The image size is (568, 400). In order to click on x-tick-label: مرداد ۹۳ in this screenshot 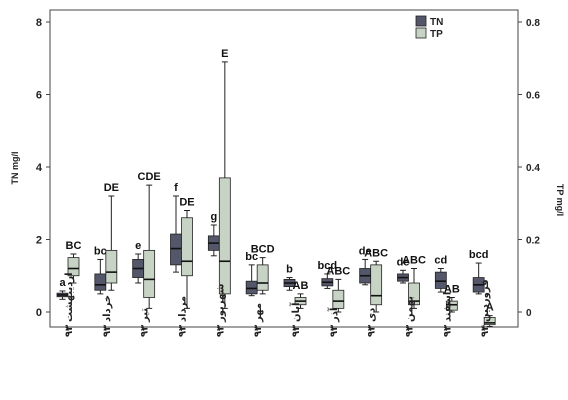, I will do `click(183, 316)`.